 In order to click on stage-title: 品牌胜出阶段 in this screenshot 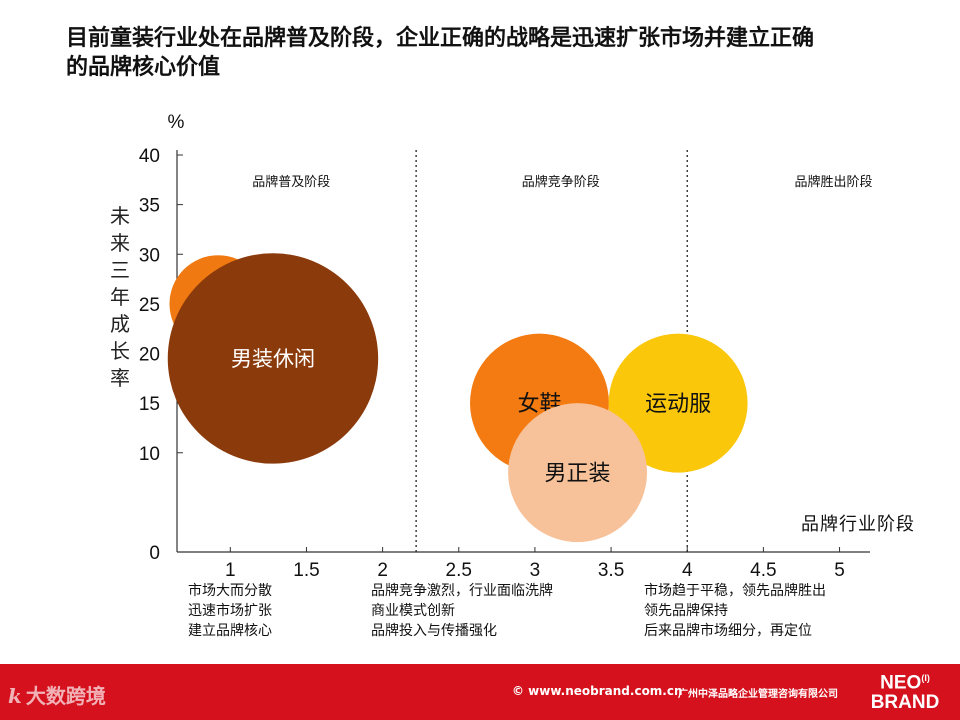, I will do `click(833, 182)`.